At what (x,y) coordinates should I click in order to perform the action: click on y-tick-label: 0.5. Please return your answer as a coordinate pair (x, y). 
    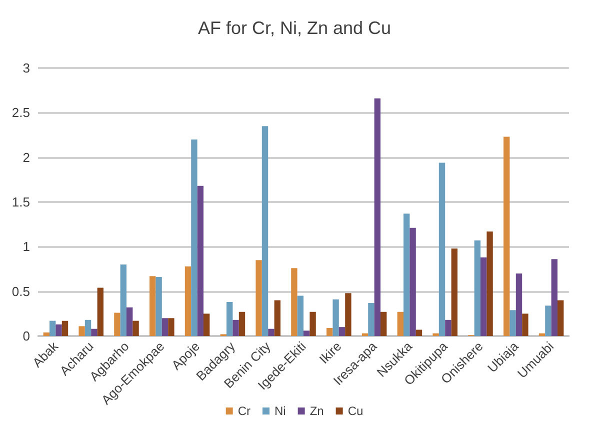
    Looking at the image, I should click on (21, 291).